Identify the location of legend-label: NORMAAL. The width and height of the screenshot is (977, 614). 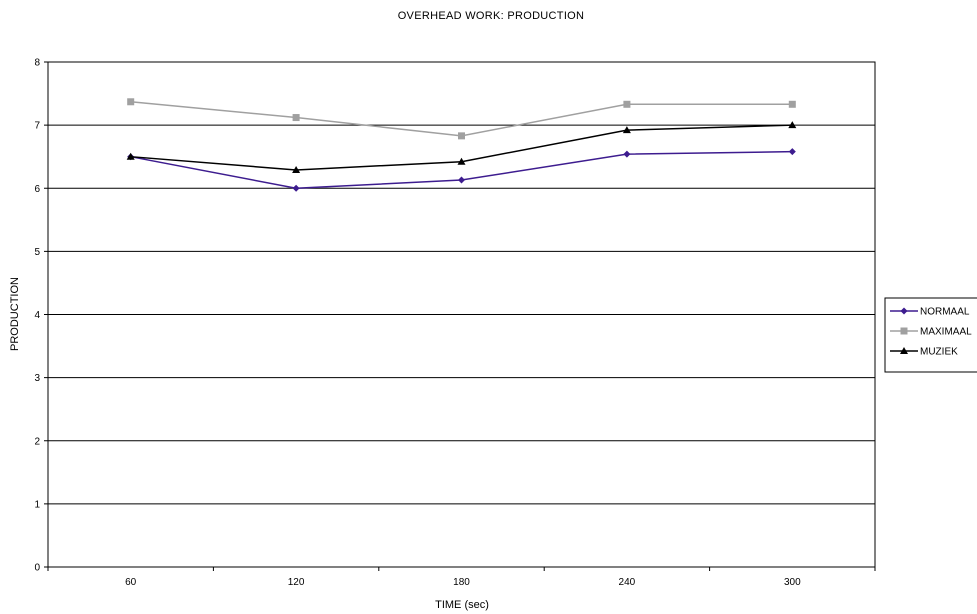
(945, 312).